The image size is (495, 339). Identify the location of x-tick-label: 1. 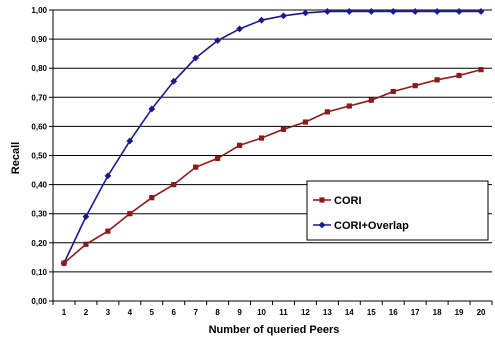
(64, 312).